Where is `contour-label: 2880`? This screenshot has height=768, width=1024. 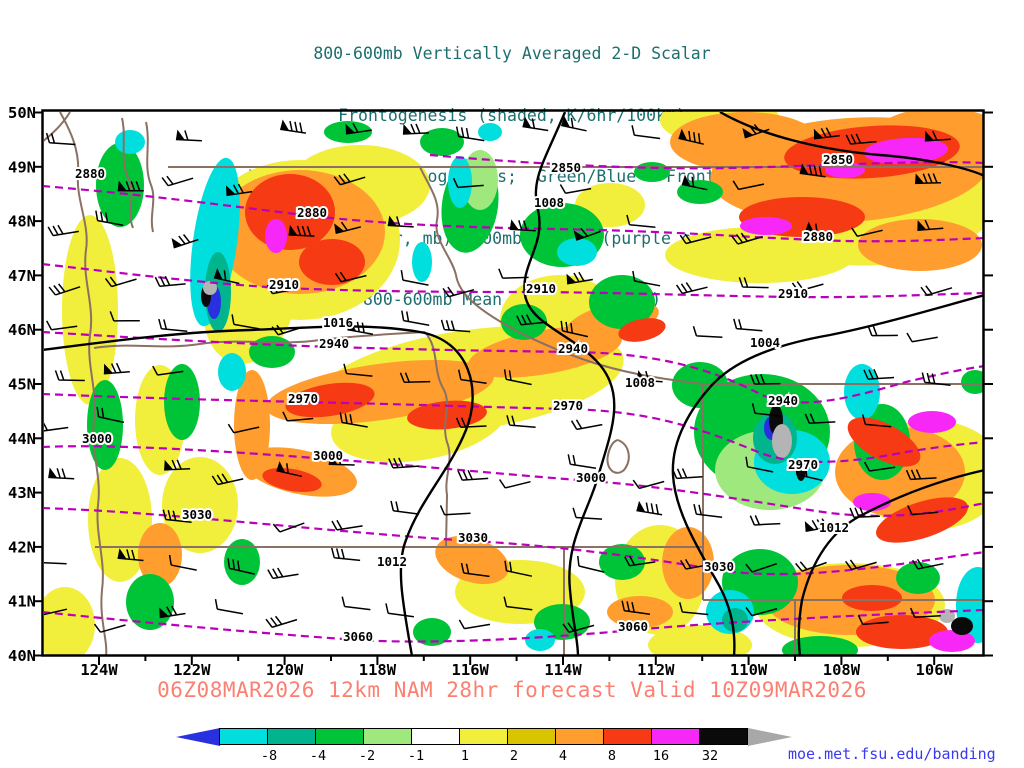
contour-label: 2880 is located at coordinates (312, 212).